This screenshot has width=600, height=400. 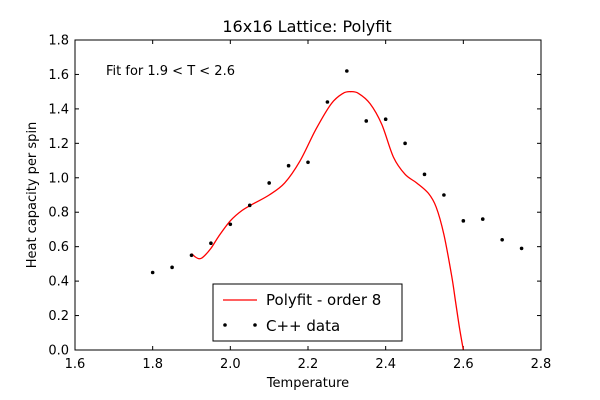 What do you see at coordinates (541, 364) in the screenshot?
I see `x-tick-label: 2.8` at bounding box center [541, 364].